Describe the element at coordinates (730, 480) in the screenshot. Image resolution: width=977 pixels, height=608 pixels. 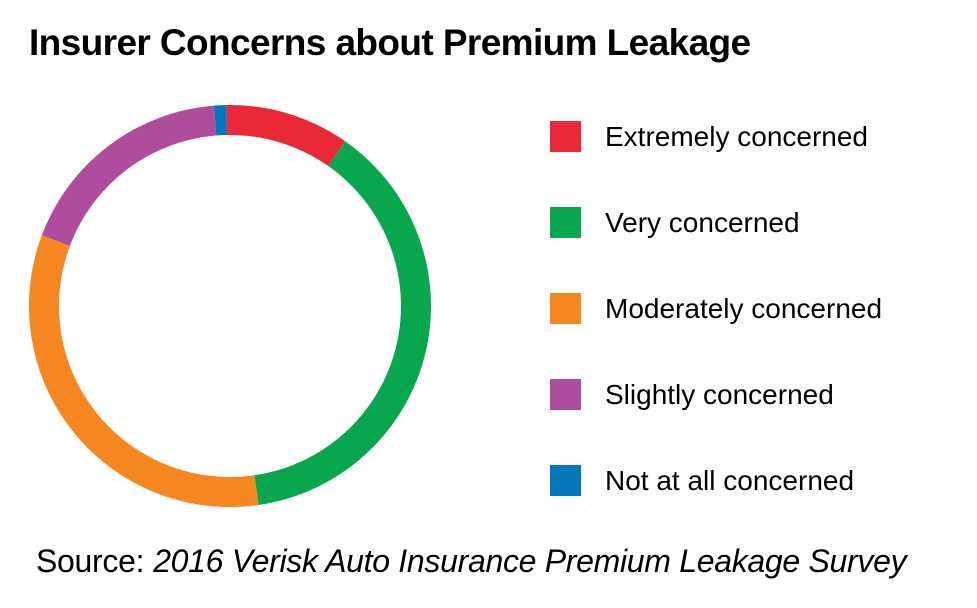
I see `legend-label-notatall: Not at all concerned` at that location.